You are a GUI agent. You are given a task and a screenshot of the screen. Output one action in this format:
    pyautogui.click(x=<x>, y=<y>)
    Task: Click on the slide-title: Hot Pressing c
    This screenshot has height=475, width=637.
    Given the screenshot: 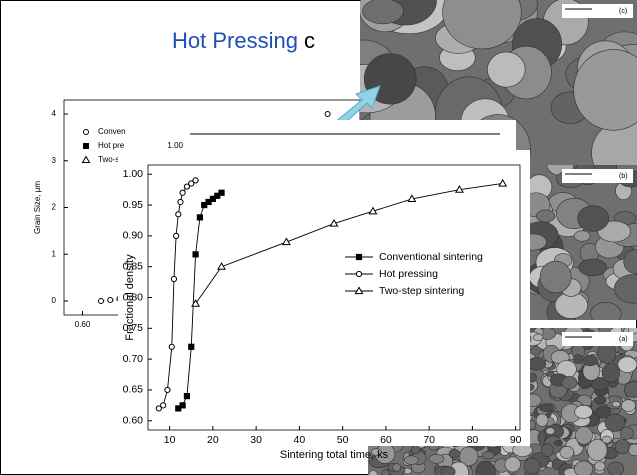 What is the action you would take?
    pyautogui.click(x=243, y=40)
    